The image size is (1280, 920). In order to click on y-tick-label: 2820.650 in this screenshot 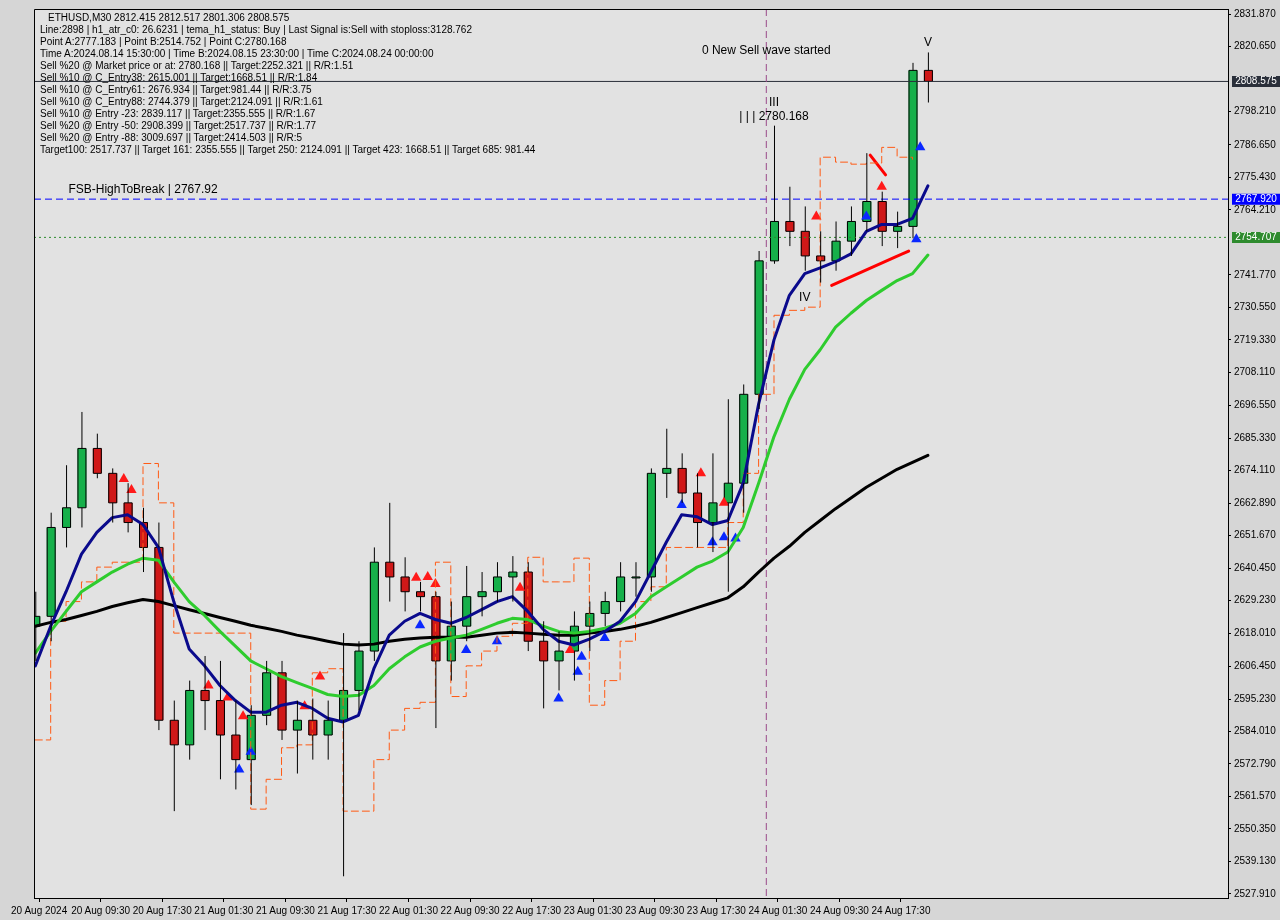, I will do `click(1255, 46)`.